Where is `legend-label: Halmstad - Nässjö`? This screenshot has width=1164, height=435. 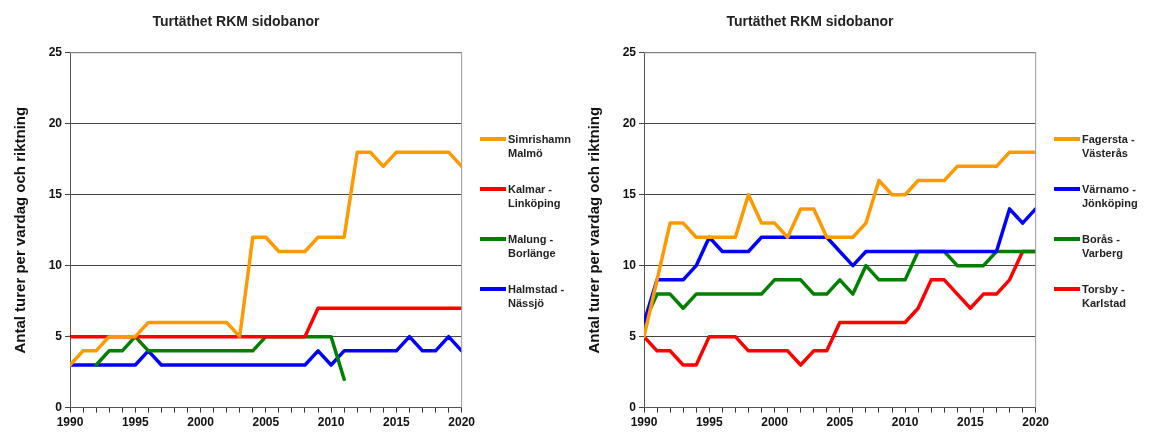 legend-label: Halmstad - Nässjö is located at coordinates (537, 295).